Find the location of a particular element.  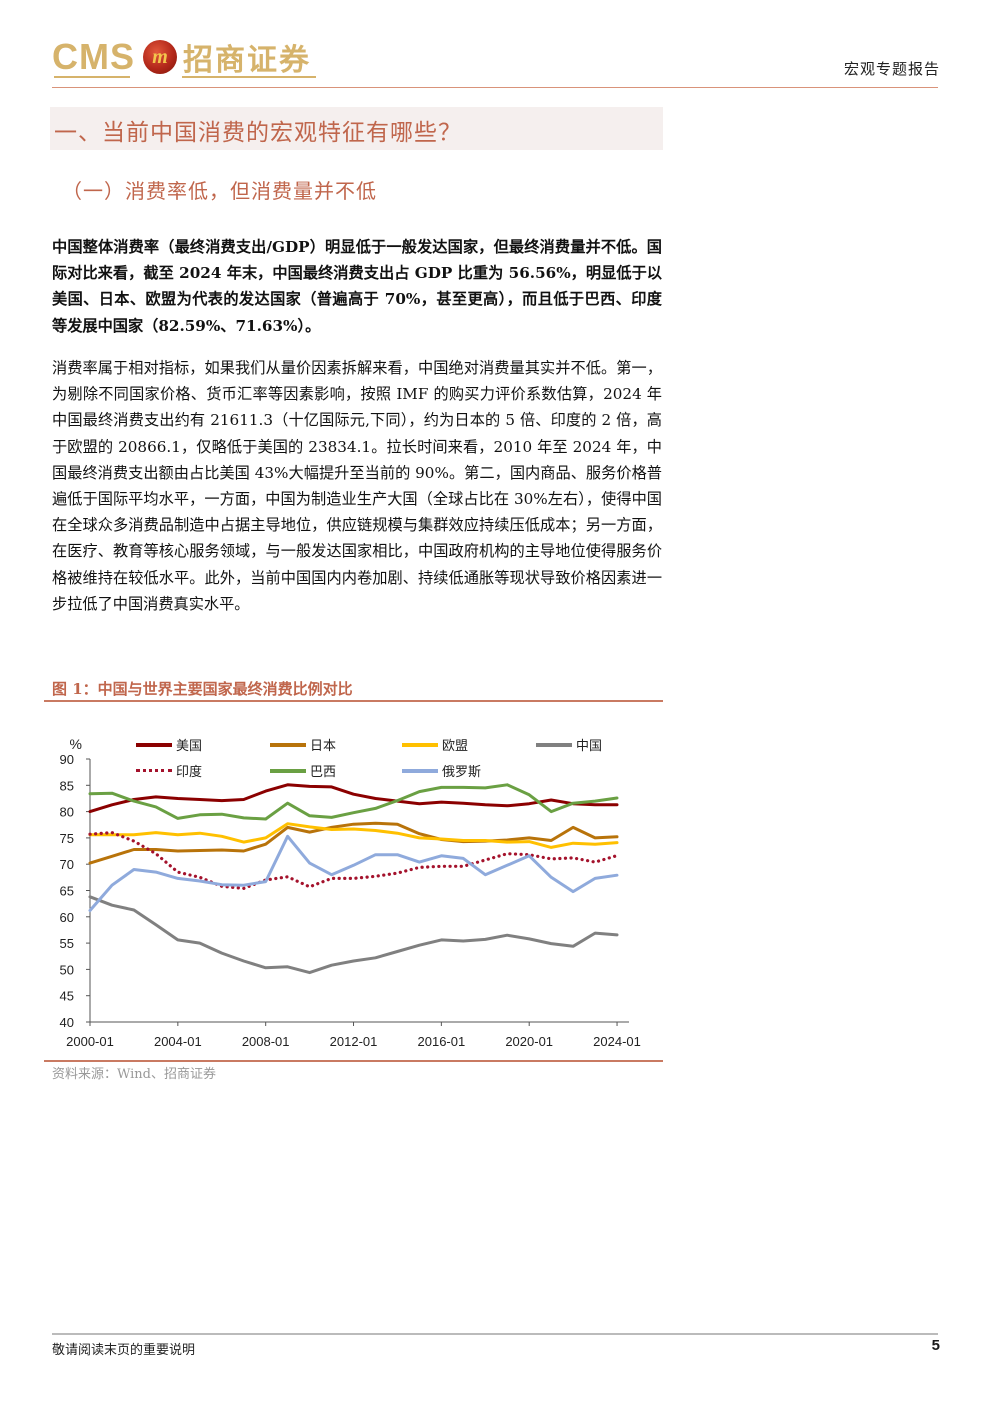

y-axis-unit: % is located at coordinates (76, 744).